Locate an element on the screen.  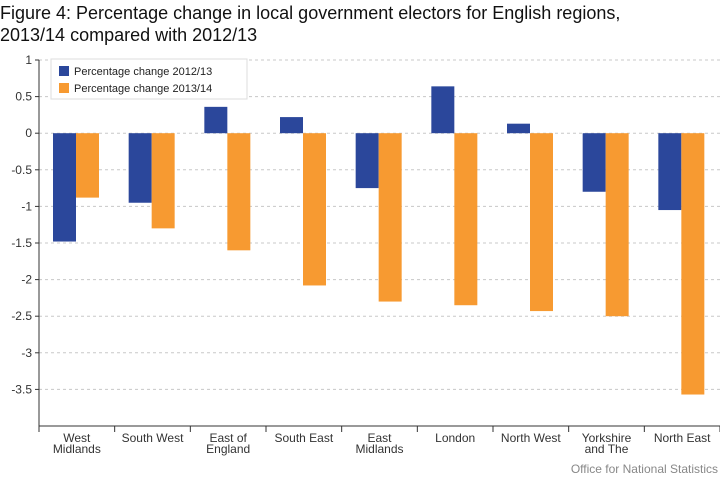
y-tick-label: -3.5 is located at coordinates (21, 389).